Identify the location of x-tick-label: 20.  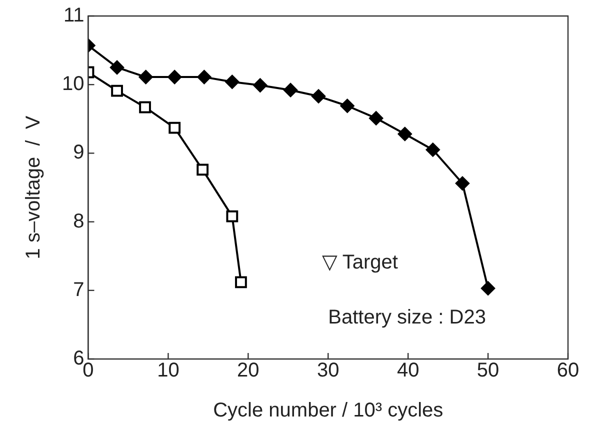
(248, 371).